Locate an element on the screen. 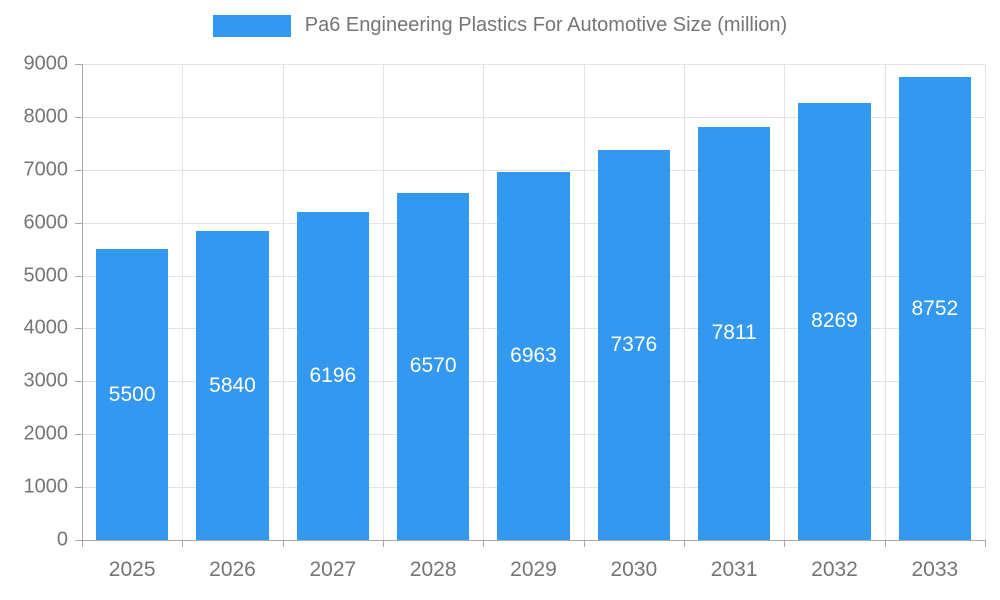 The height and width of the screenshot is (600, 1000). bar-2029 is located at coordinates (533, 355).